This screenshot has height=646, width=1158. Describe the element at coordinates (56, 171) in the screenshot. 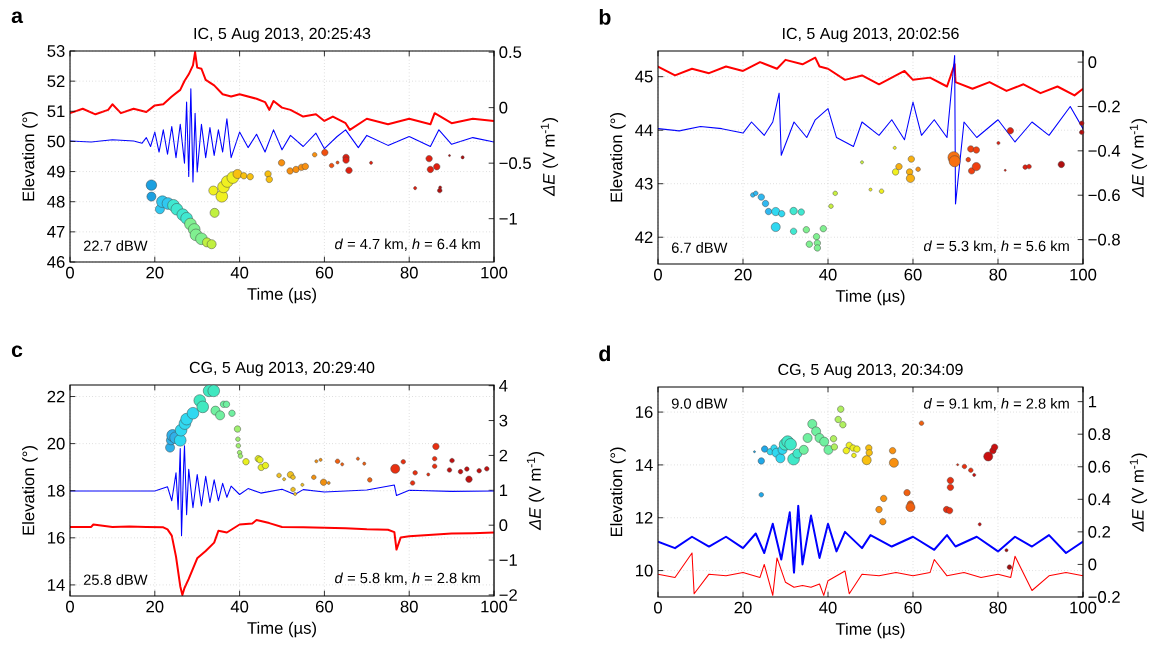

I see `y-tick-label: 49` at that location.